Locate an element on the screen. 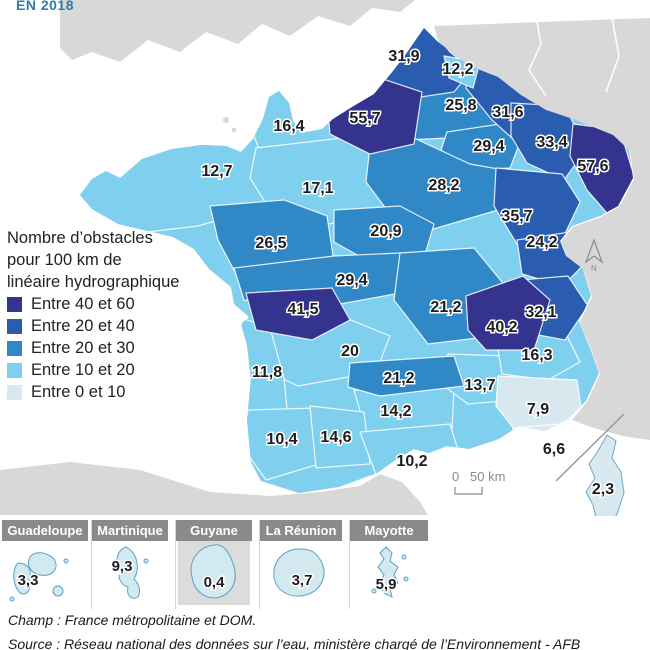  zone-value-label: 10,2 is located at coordinates (411, 461).